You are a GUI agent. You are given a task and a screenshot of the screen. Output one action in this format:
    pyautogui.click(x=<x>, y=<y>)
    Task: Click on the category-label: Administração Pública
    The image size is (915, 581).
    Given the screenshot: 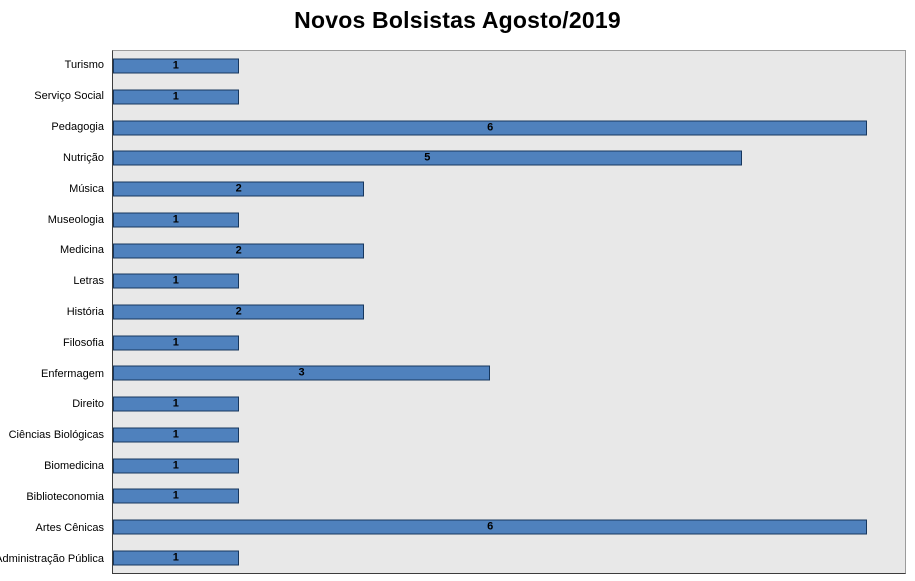 What is the action you would take?
    pyautogui.click(x=52, y=558)
    